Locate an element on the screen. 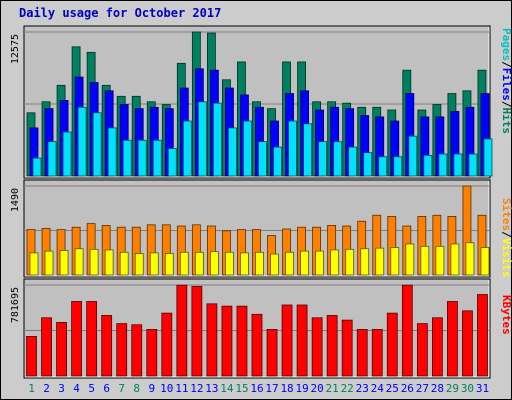 Image resolution: width=512 pixels, height=400 pixels. side-label-middle: Sites/Visits is located at coordinates (506, 238).